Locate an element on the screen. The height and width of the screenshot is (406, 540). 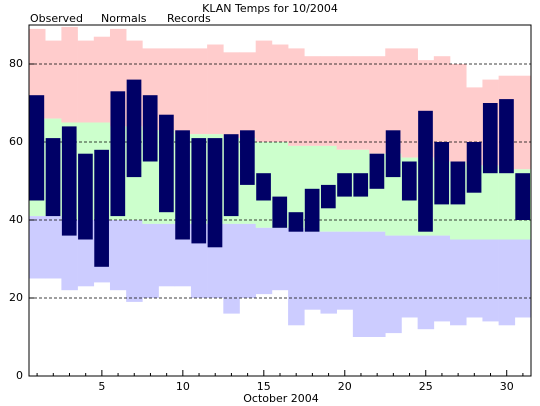
x-tick-label: 5 is located at coordinates (101, 386).